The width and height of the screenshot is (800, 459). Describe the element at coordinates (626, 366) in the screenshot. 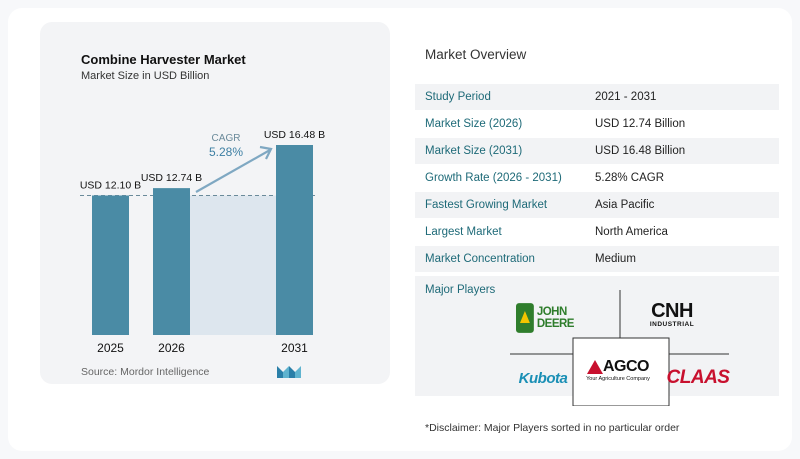

I see `agco-text: AGCO` at that location.